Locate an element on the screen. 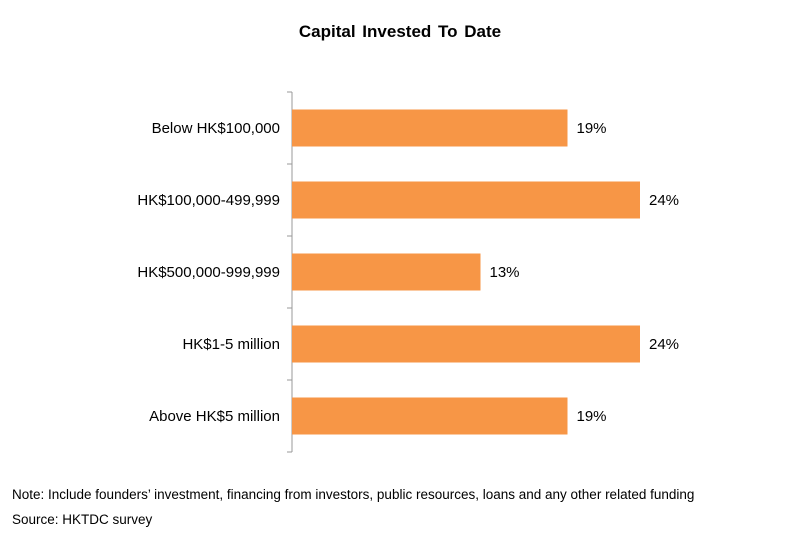  source-note: Source: HKTDC survey is located at coordinates (82, 519).